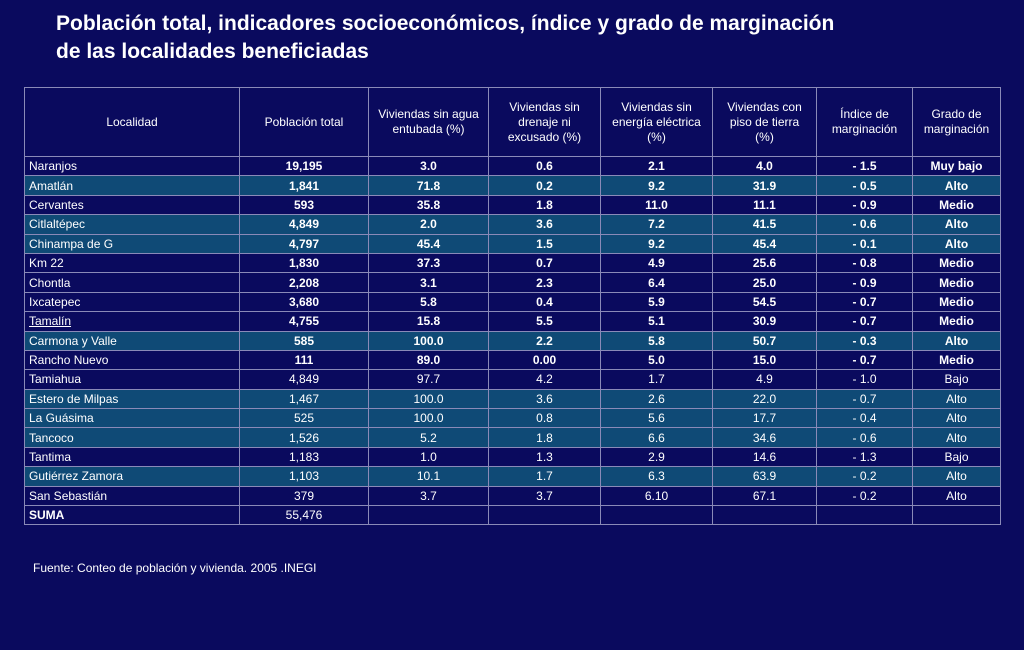 The image size is (1024, 650). I want to click on cell-indice: - 0.1, so click(864, 243).